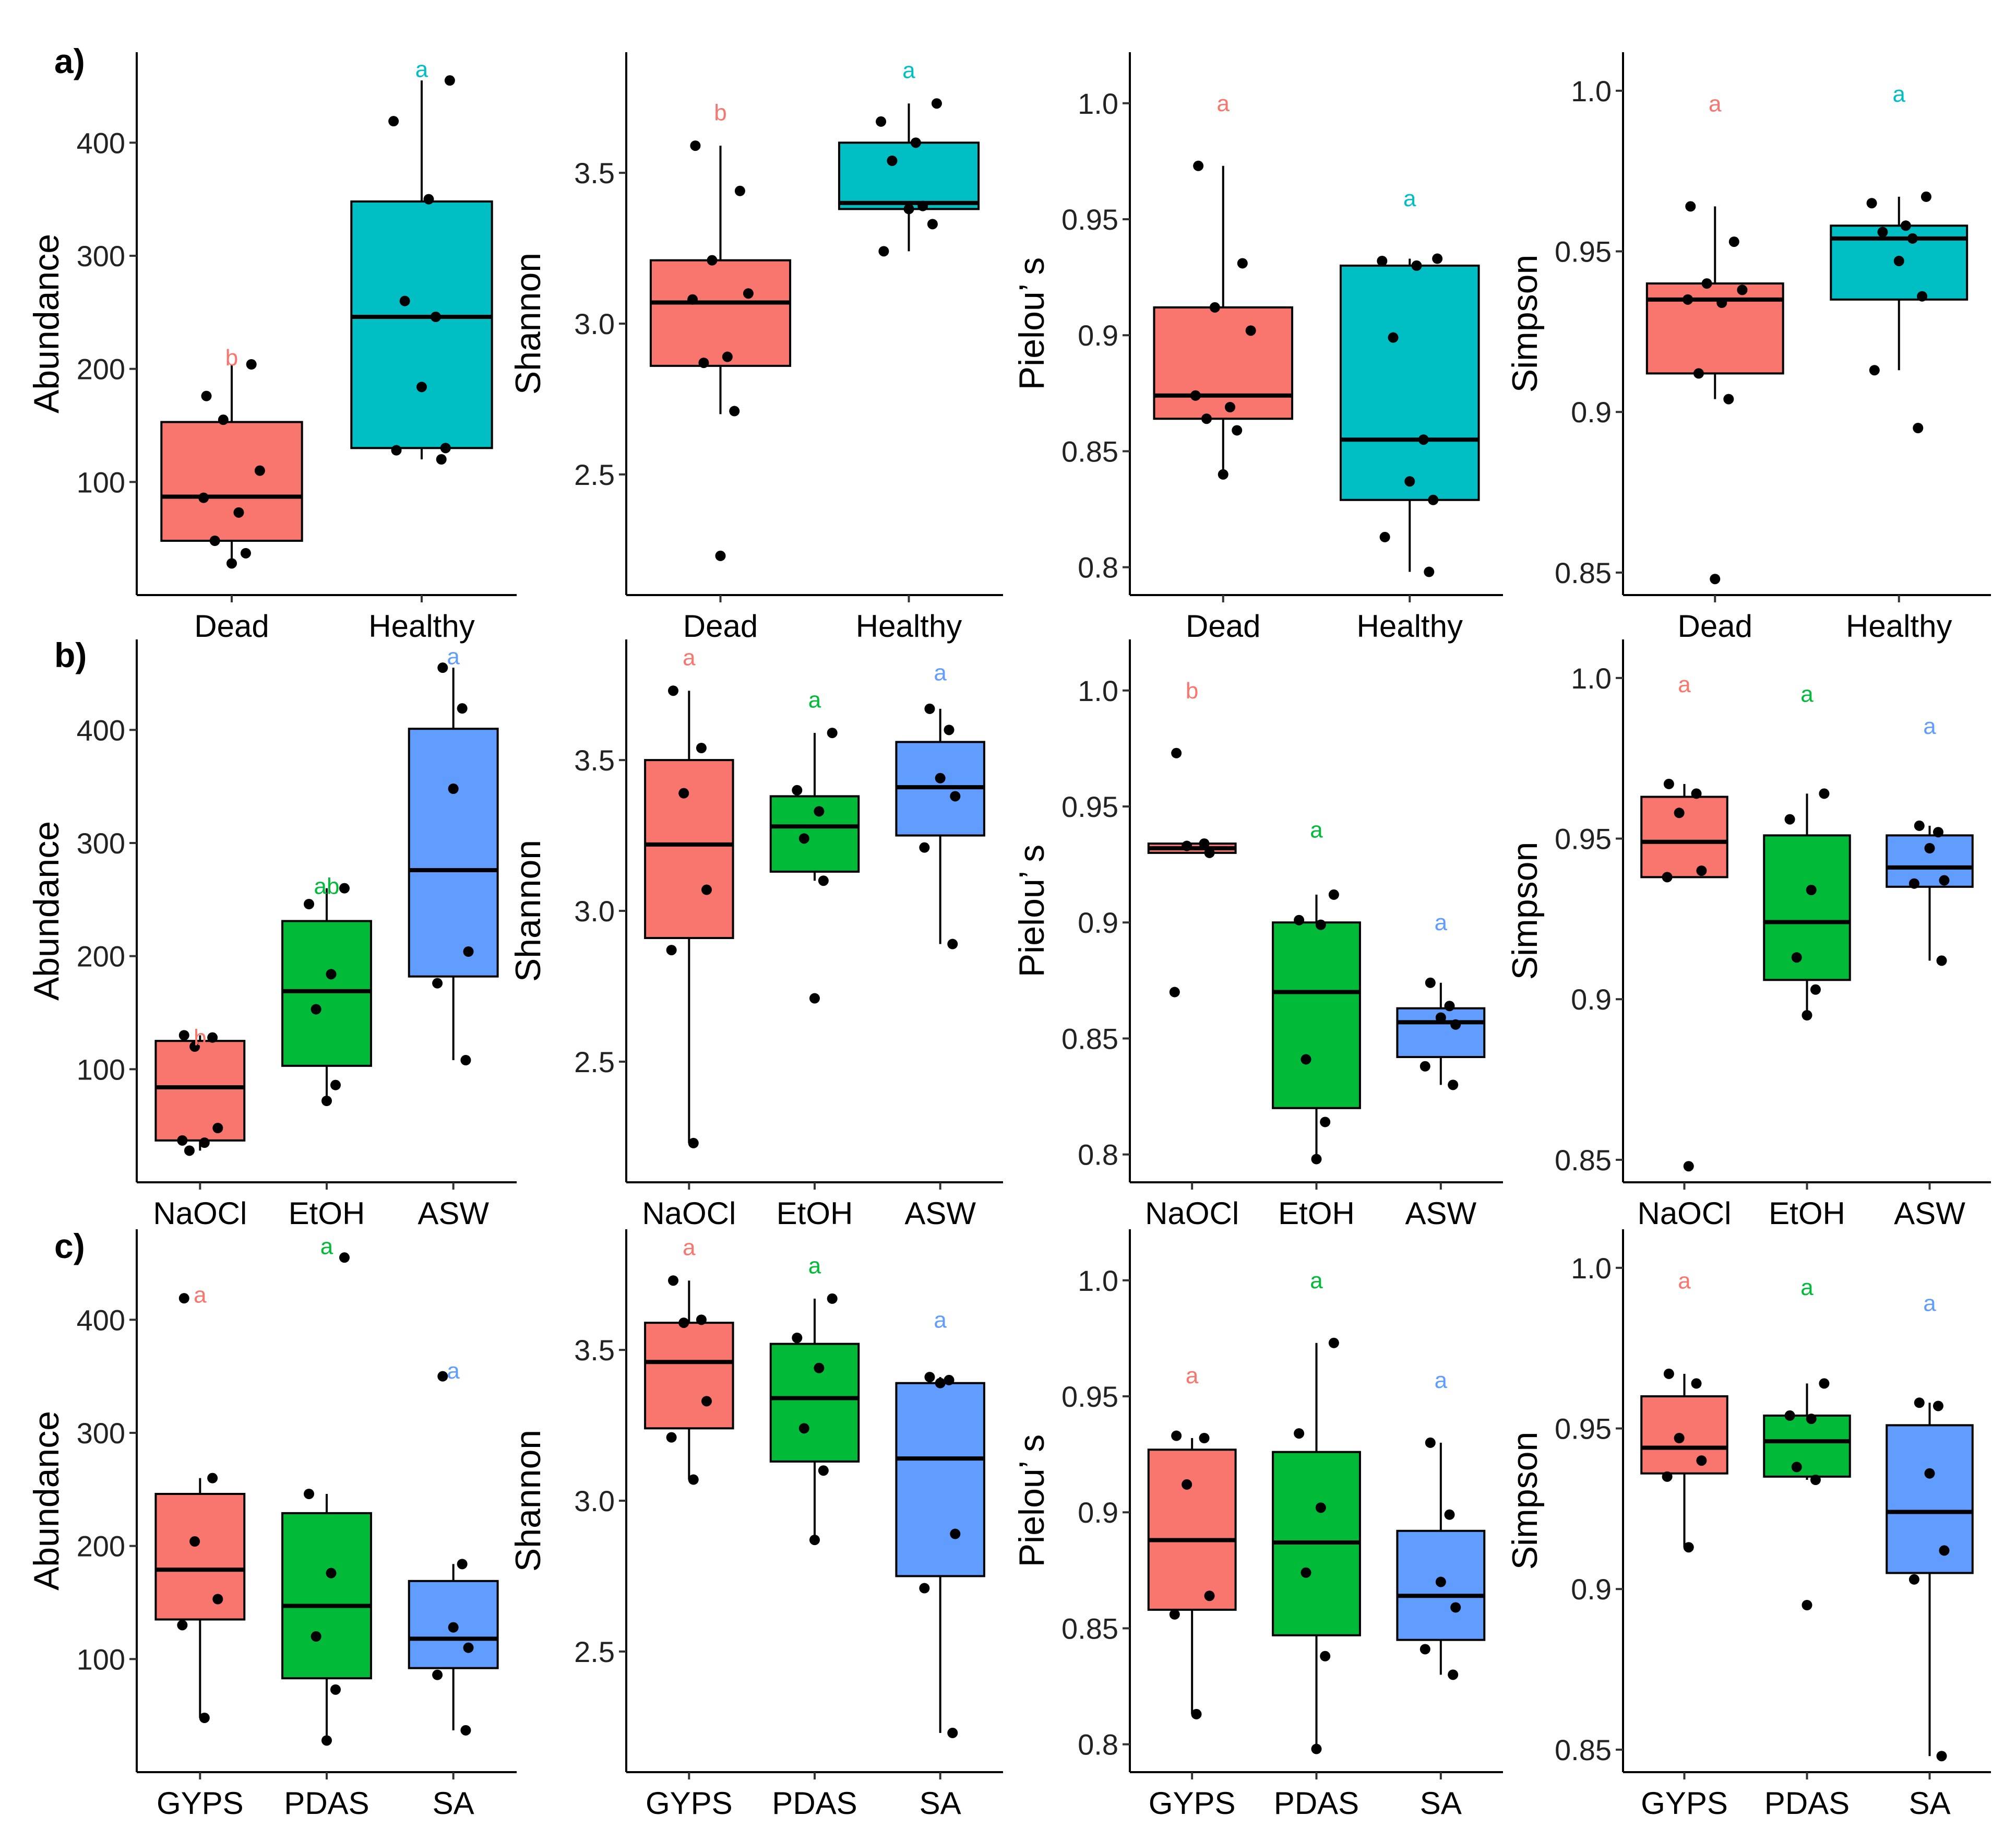  Describe the element at coordinates (69, 61) in the screenshot. I see `row-label-a: a)` at that location.